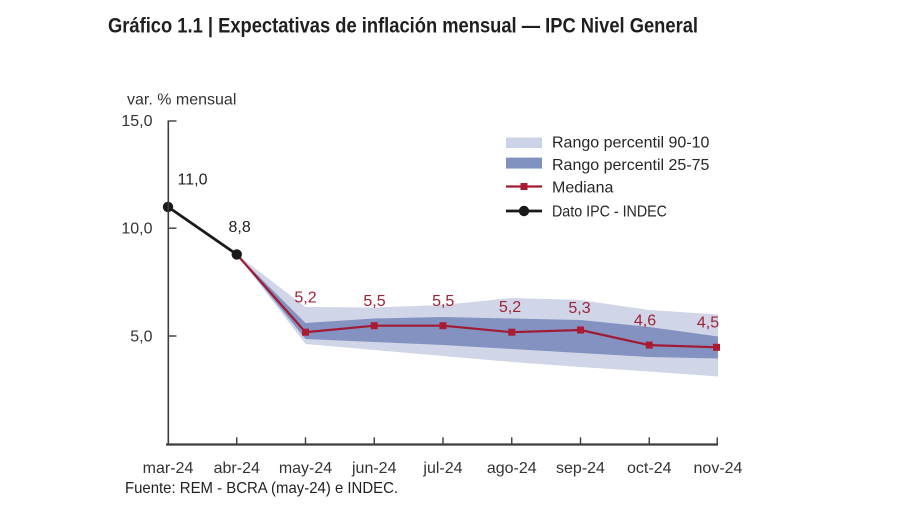 The width and height of the screenshot is (900, 505). What do you see at coordinates (261, 488) in the screenshot?
I see `svg-text:Fuente: REM - BCRA (may-24) e: Fuente: REM - BCRA (may-24) e INDEC.` at bounding box center [261, 488].